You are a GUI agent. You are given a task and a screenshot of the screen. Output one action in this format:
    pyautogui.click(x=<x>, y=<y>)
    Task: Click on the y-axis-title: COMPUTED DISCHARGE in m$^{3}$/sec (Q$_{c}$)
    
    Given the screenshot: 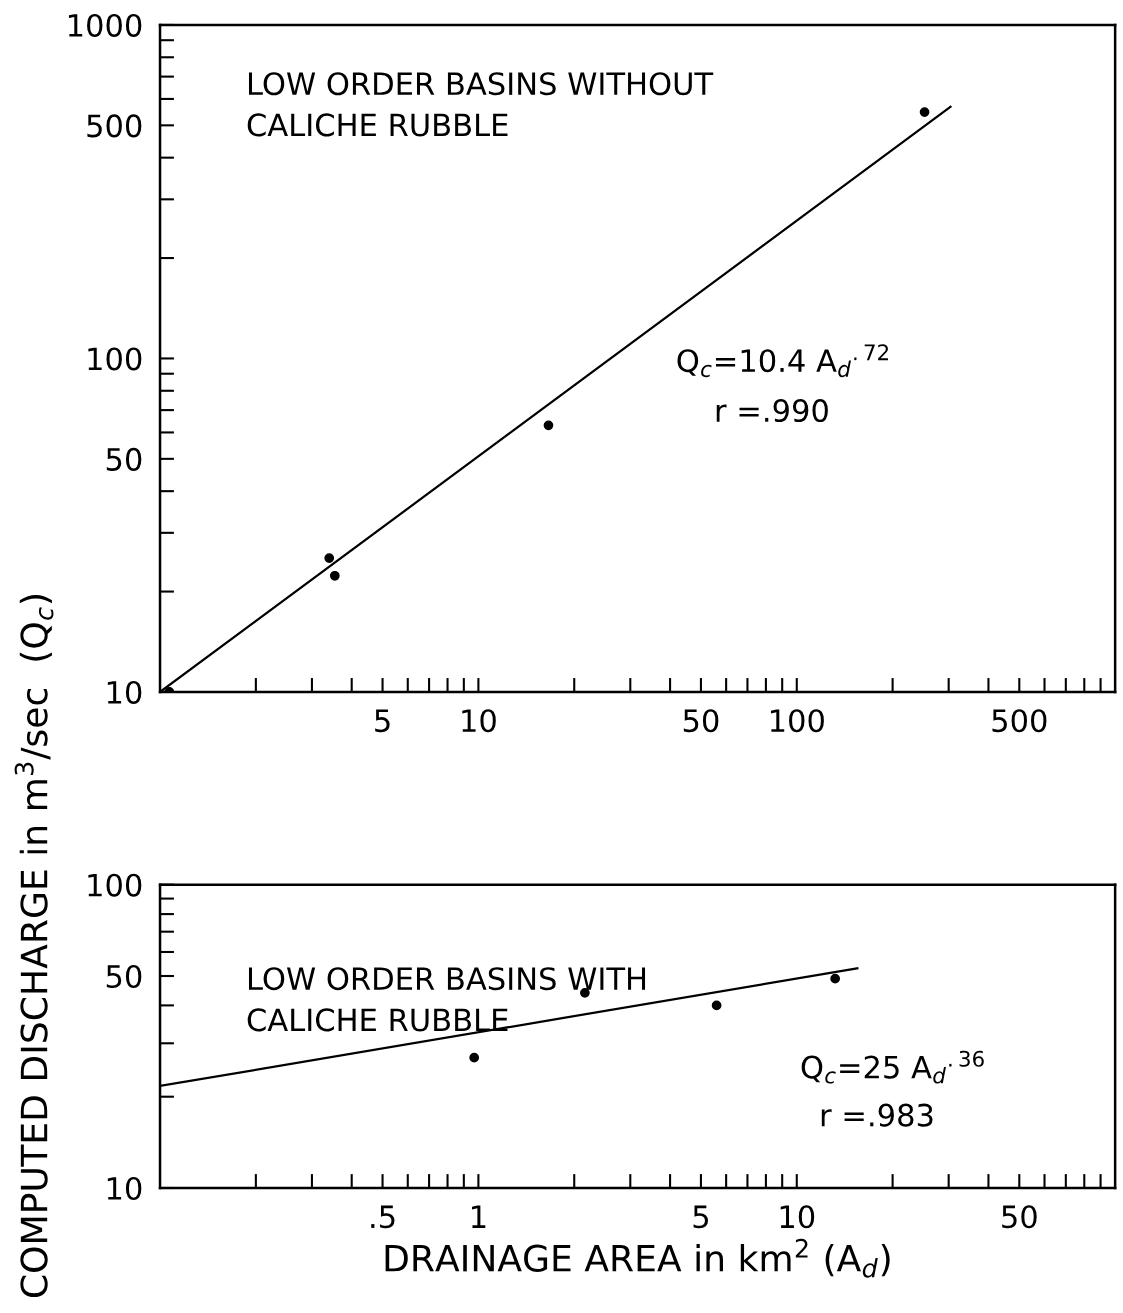 What is the action you would take?
    pyautogui.click(x=34, y=946)
    